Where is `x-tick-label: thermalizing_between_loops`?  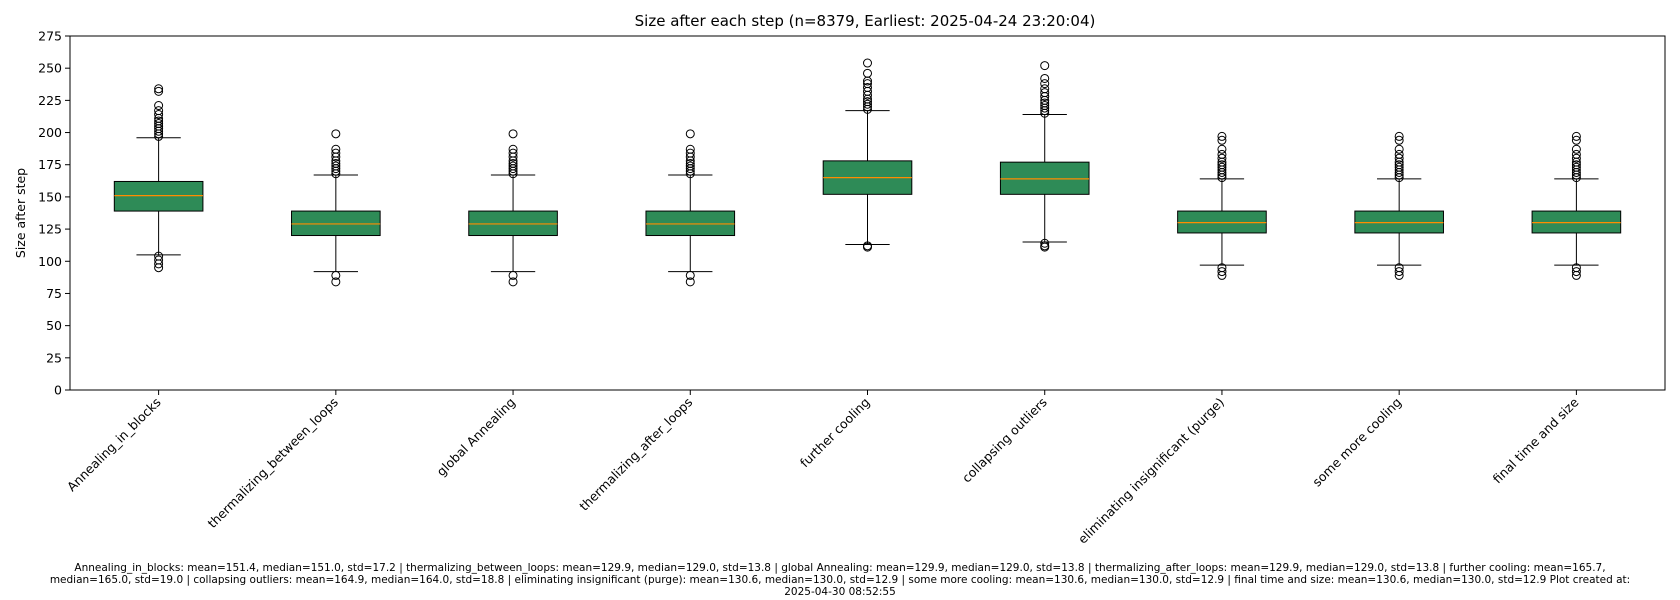
x-tick-label: thermalizing_between_loops is located at coordinates (273, 463).